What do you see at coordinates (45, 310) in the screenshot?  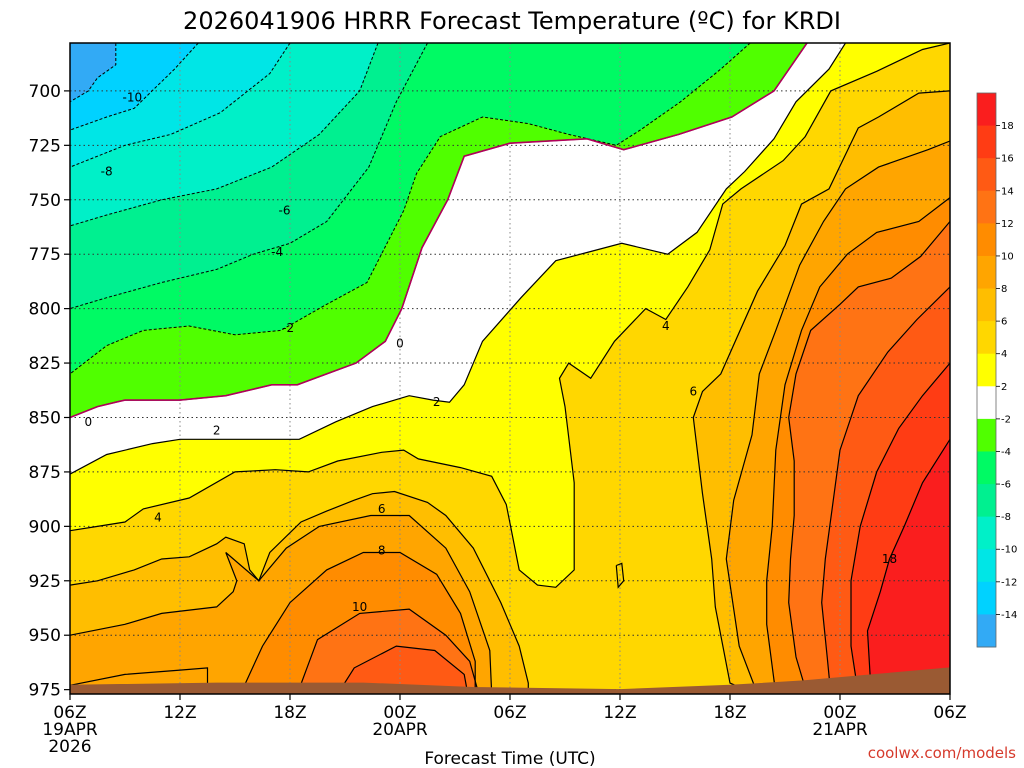 I see `y-tick-label: 800` at bounding box center [45, 310].